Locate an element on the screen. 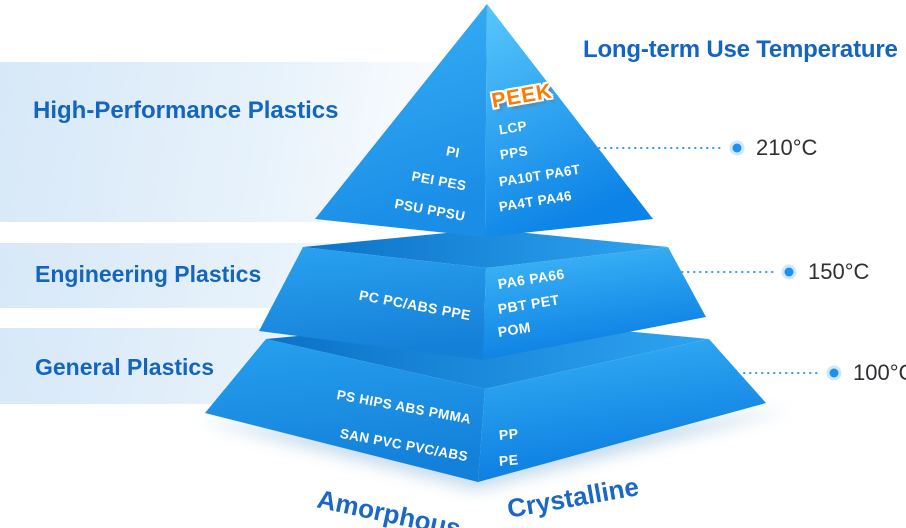  tier3-left-face is located at coordinates (345, 410).